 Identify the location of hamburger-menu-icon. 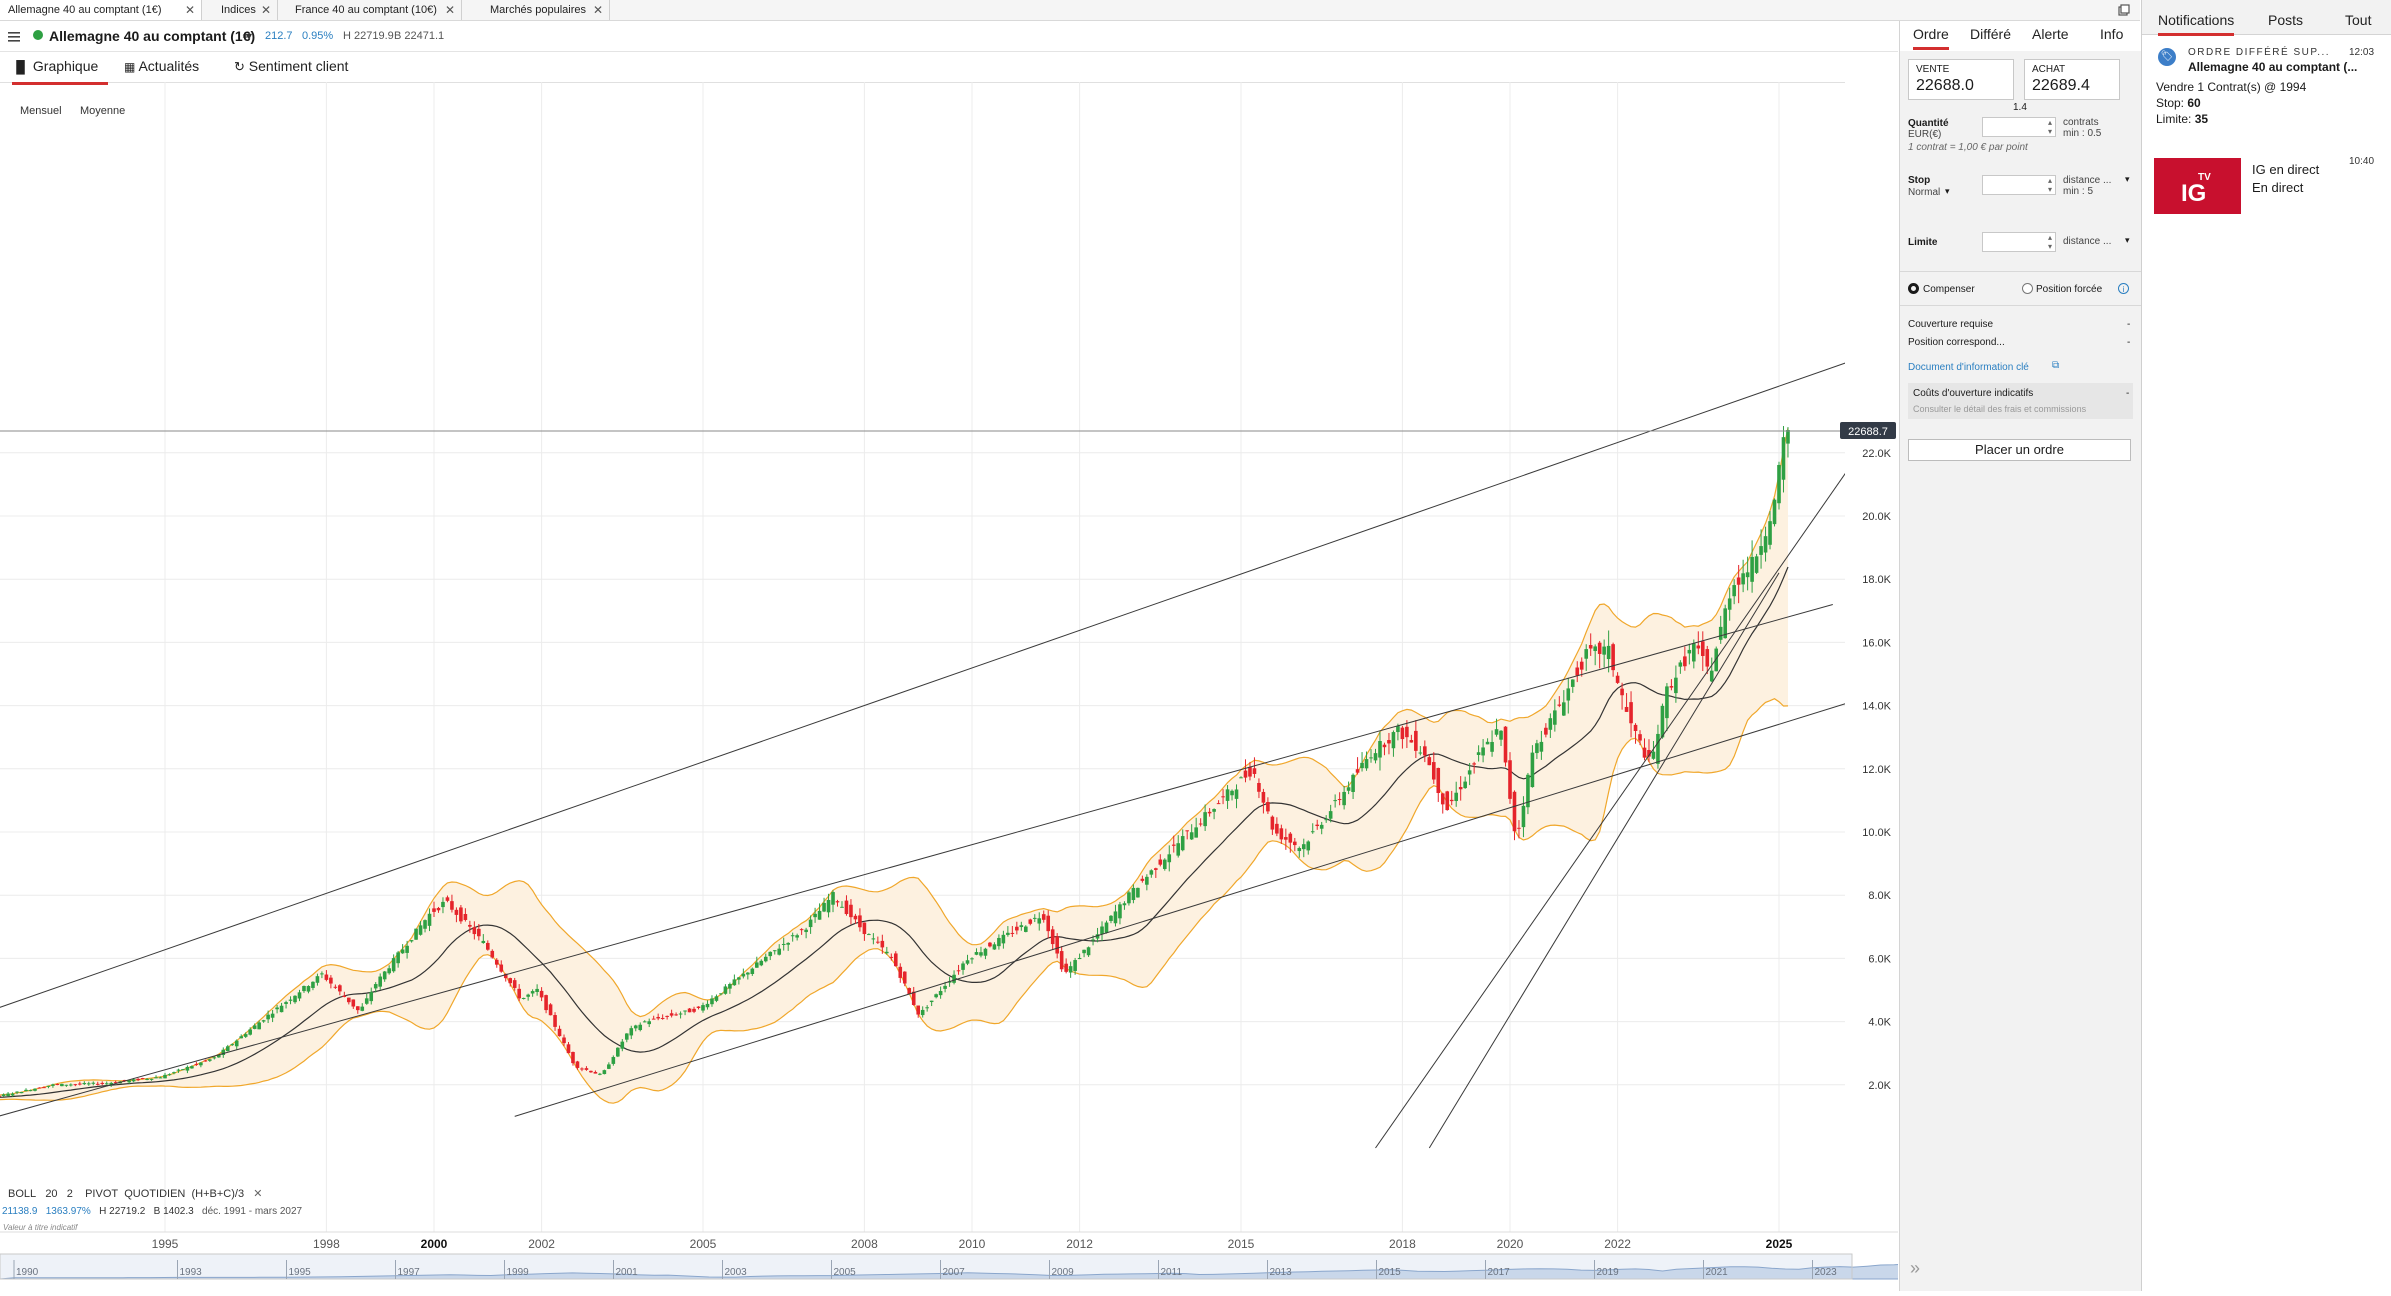
(14, 36).